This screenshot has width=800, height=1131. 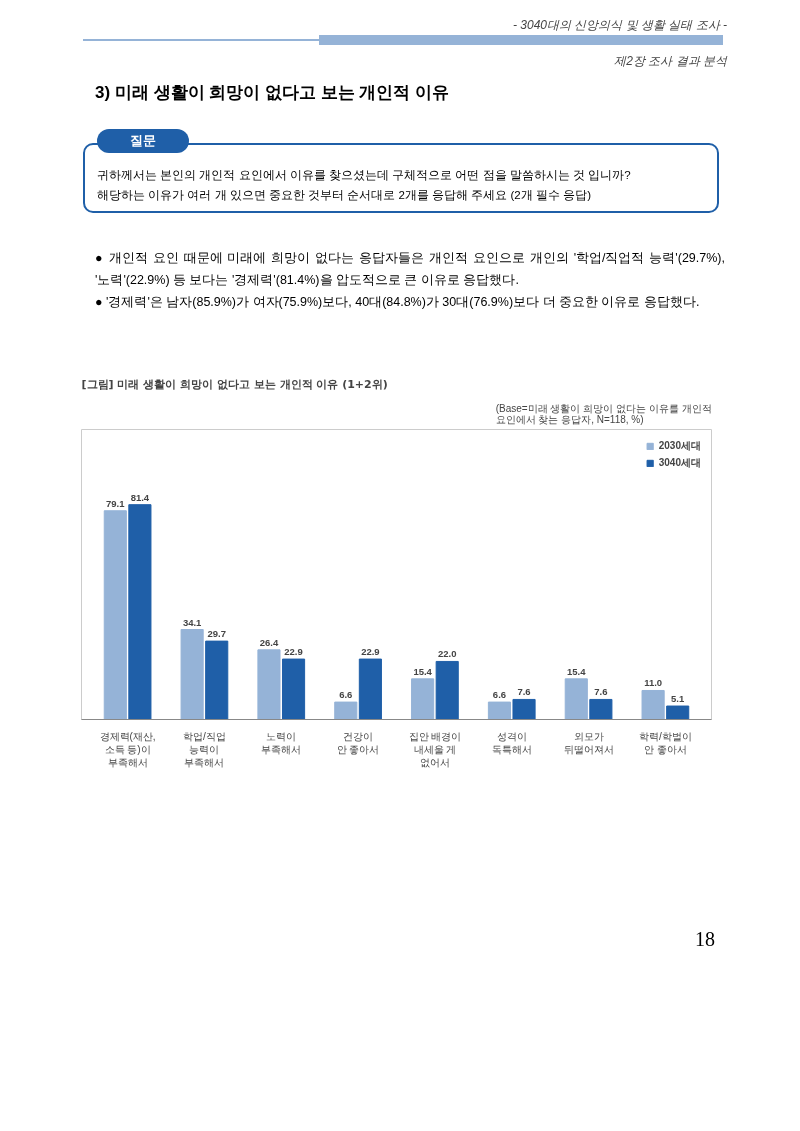 What do you see at coordinates (116, 503) in the screenshot?
I see `data-label: 79.1` at bounding box center [116, 503].